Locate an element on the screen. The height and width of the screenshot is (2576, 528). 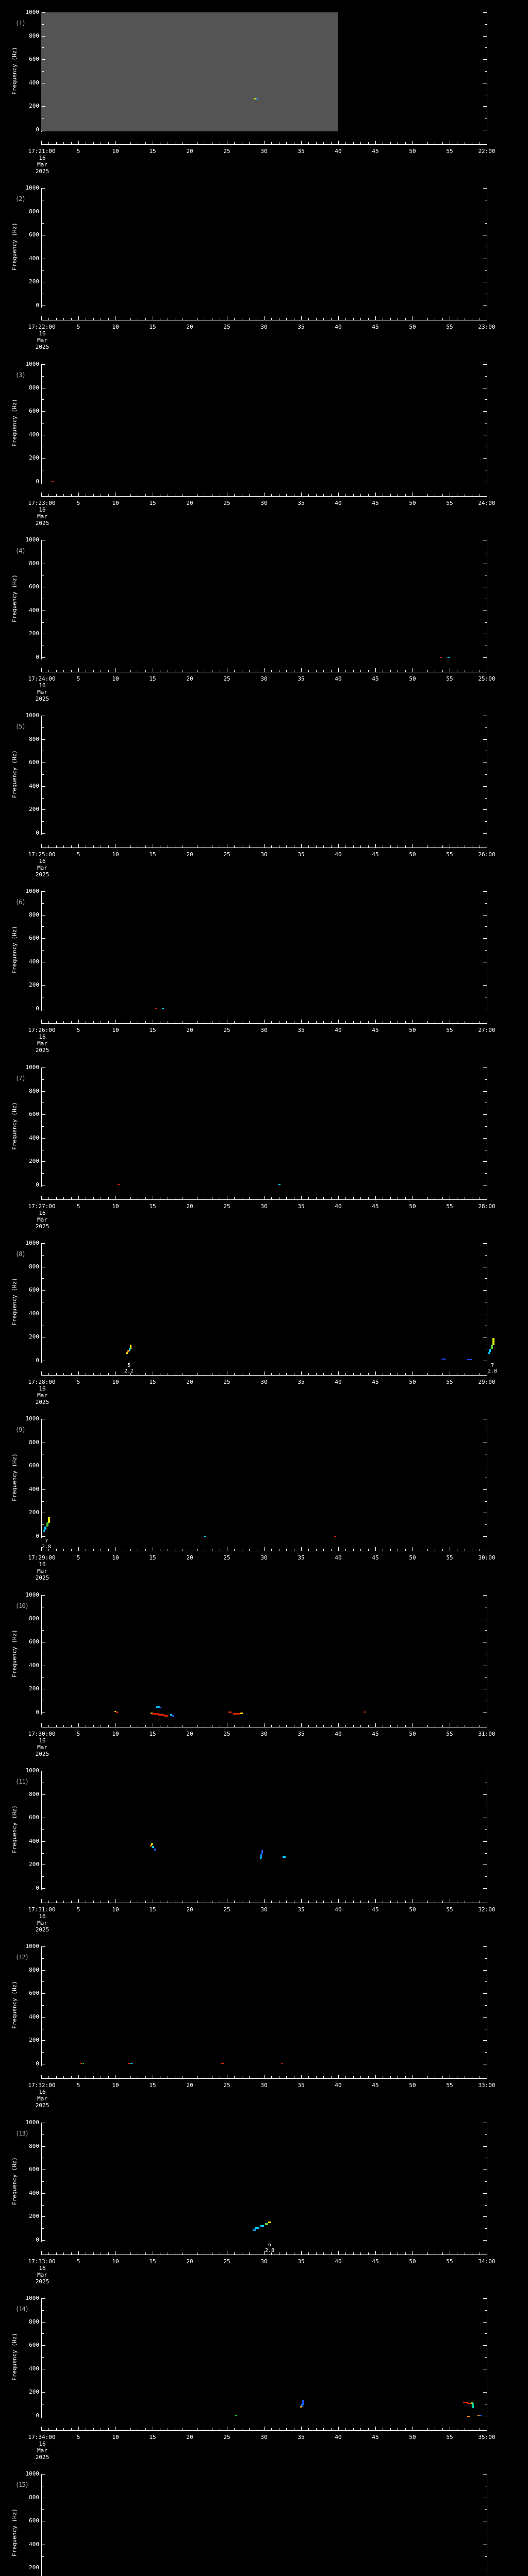
x-axis-start-time: 17:25:00 is located at coordinates (42, 854).